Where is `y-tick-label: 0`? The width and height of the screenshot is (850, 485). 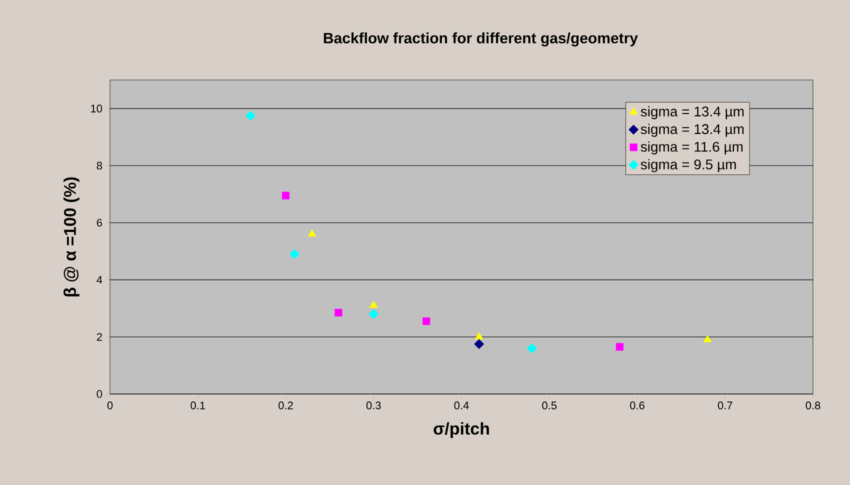 y-tick-label: 0 is located at coordinates (99, 394).